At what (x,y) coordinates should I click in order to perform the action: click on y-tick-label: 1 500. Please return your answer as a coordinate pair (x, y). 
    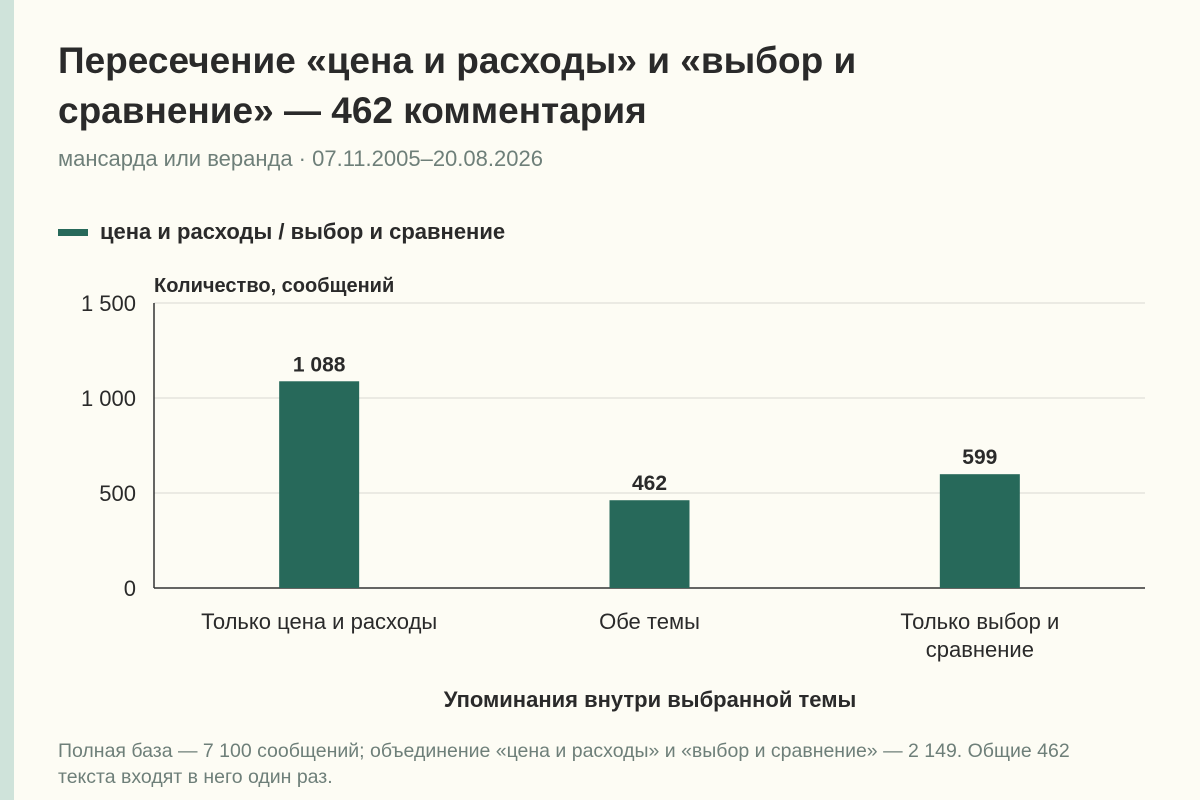
    Looking at the image, I should click on (108, 303).